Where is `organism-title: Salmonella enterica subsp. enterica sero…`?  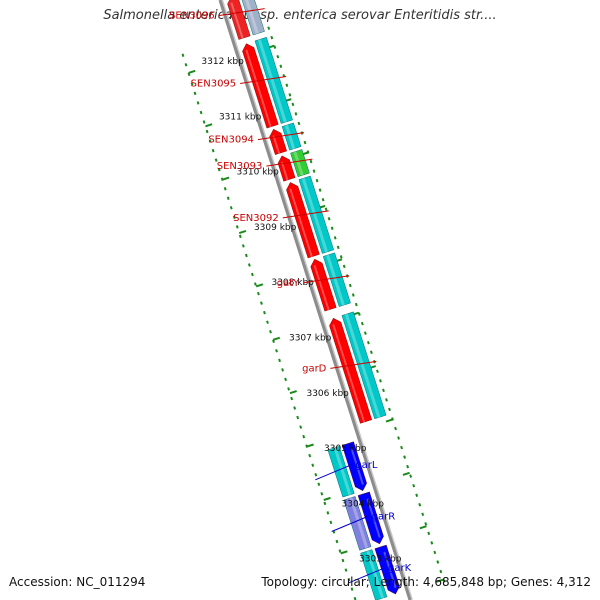 organism-title: Salmonella enterica subsp. enterica sero… is located at coordinates (300, 15).